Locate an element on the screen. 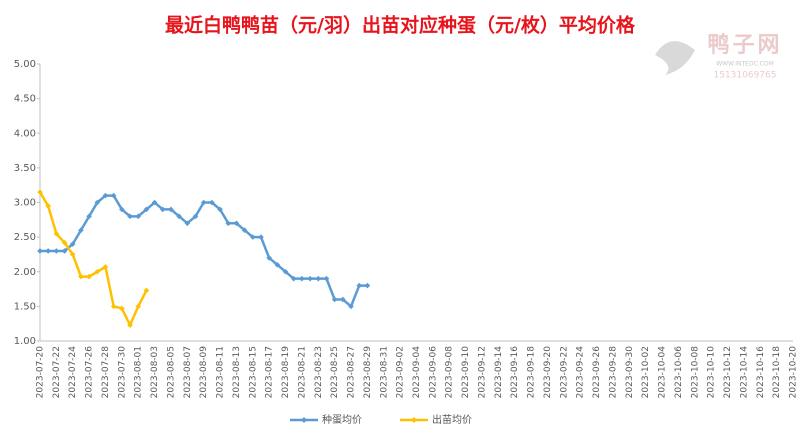 This screenshot has height=438, width=800. x-tick-label: 2023-07-22 is located at coordinates (57, 372).